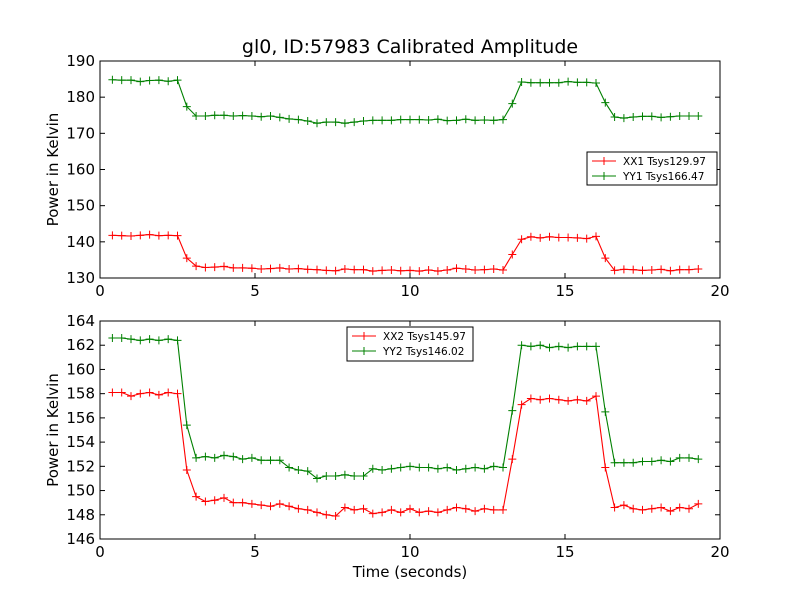 This screenshot has width=800, height=600. What do you see at coordinates (80, 418) in the screenshot?
I see `y-tick-label: 156` at bounding box center [80, 418].